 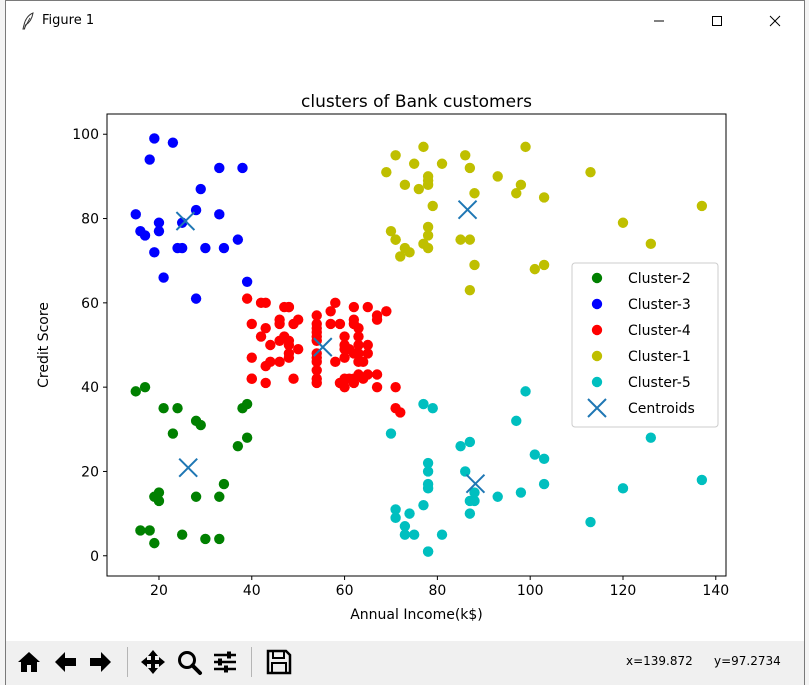 I want to click on pan-button, so click(x=153, y=662).